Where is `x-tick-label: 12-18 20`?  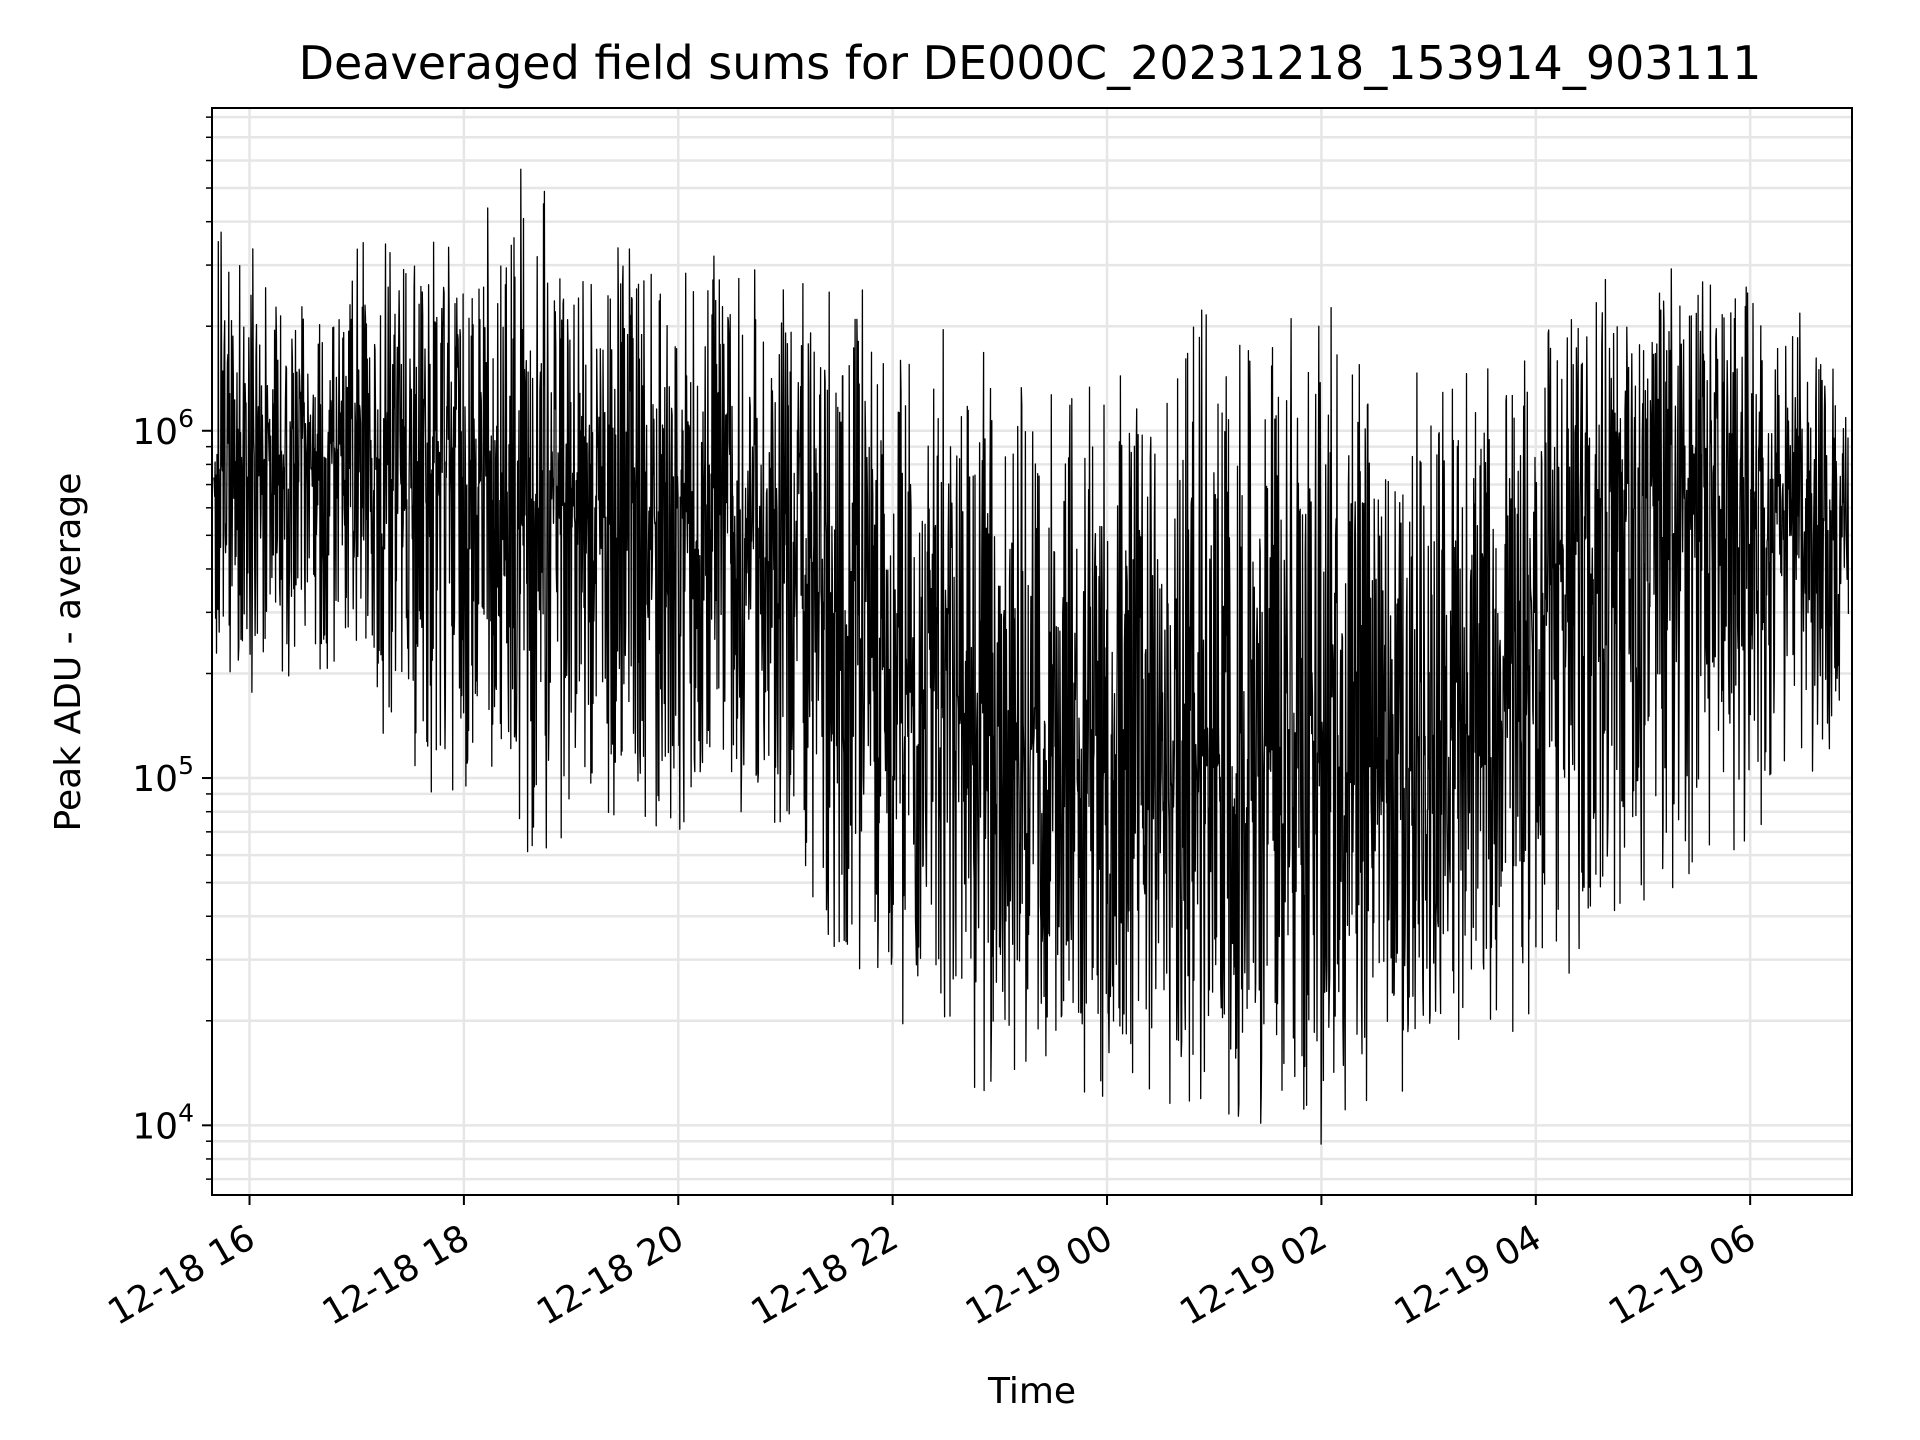 x-tick-label: 12-18 20 is located at coordinates (610, 1275).